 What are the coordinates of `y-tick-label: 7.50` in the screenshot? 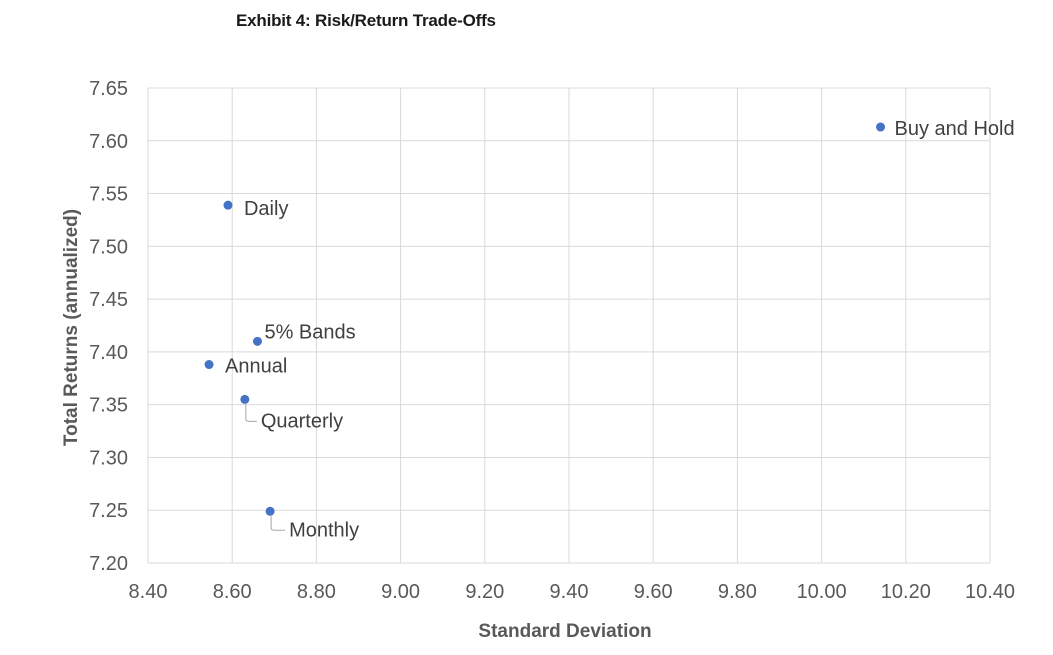 It's located at (108, 247).